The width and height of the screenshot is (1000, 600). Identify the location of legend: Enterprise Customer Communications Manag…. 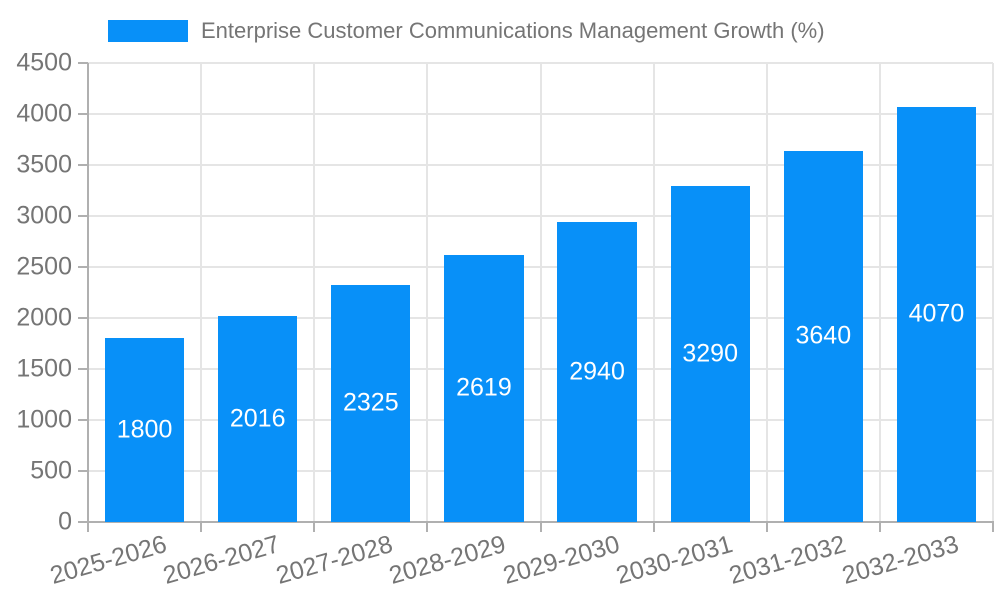
(466, 31).